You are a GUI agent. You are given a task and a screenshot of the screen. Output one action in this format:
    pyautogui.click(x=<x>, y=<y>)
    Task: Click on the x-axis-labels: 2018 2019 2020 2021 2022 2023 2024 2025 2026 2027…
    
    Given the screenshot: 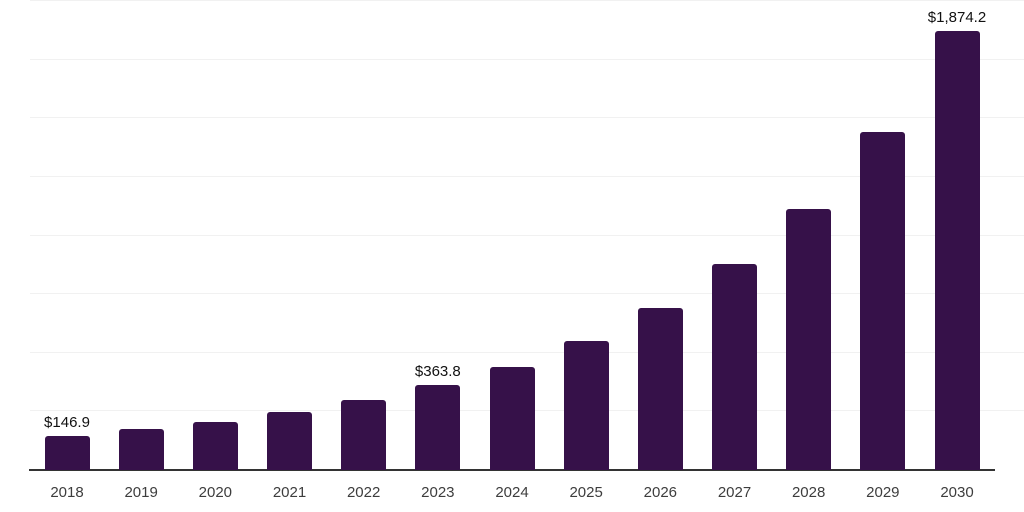 What is the action you would take?
    pyautogui.click(x=512, y=491)
    